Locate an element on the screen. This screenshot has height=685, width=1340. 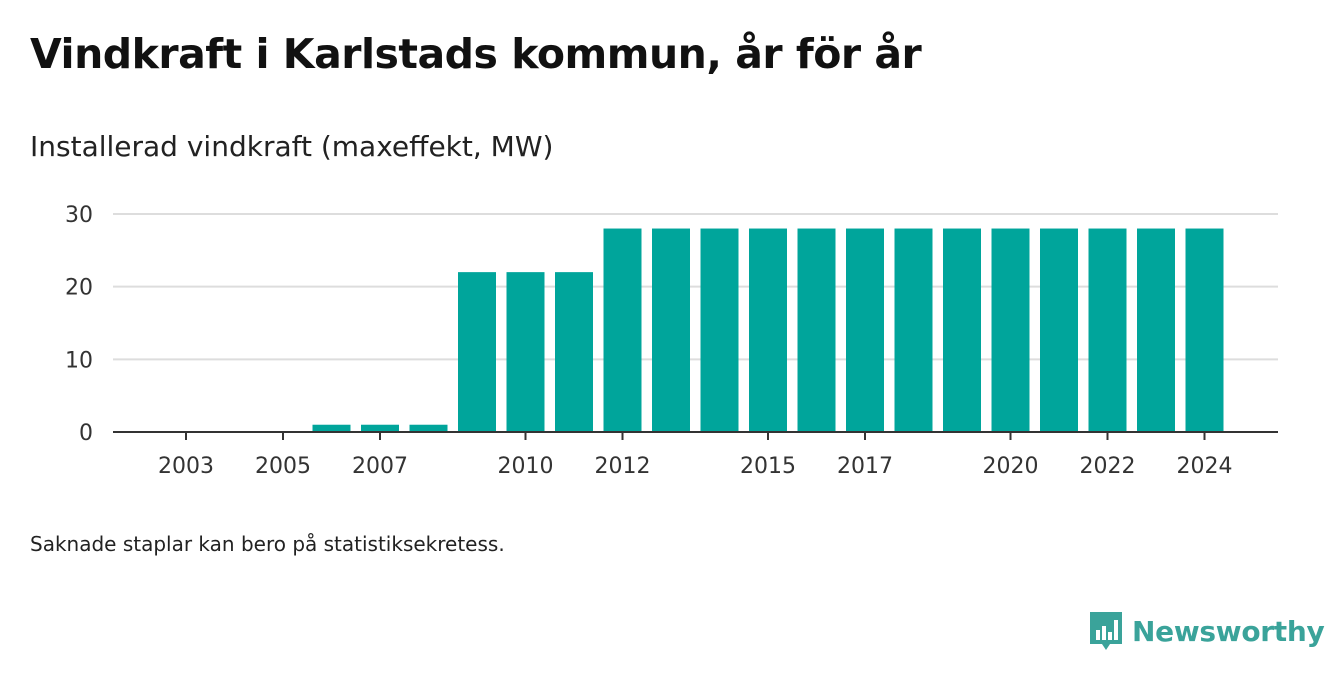
bar-2006 is located at coordinates (331, 428).